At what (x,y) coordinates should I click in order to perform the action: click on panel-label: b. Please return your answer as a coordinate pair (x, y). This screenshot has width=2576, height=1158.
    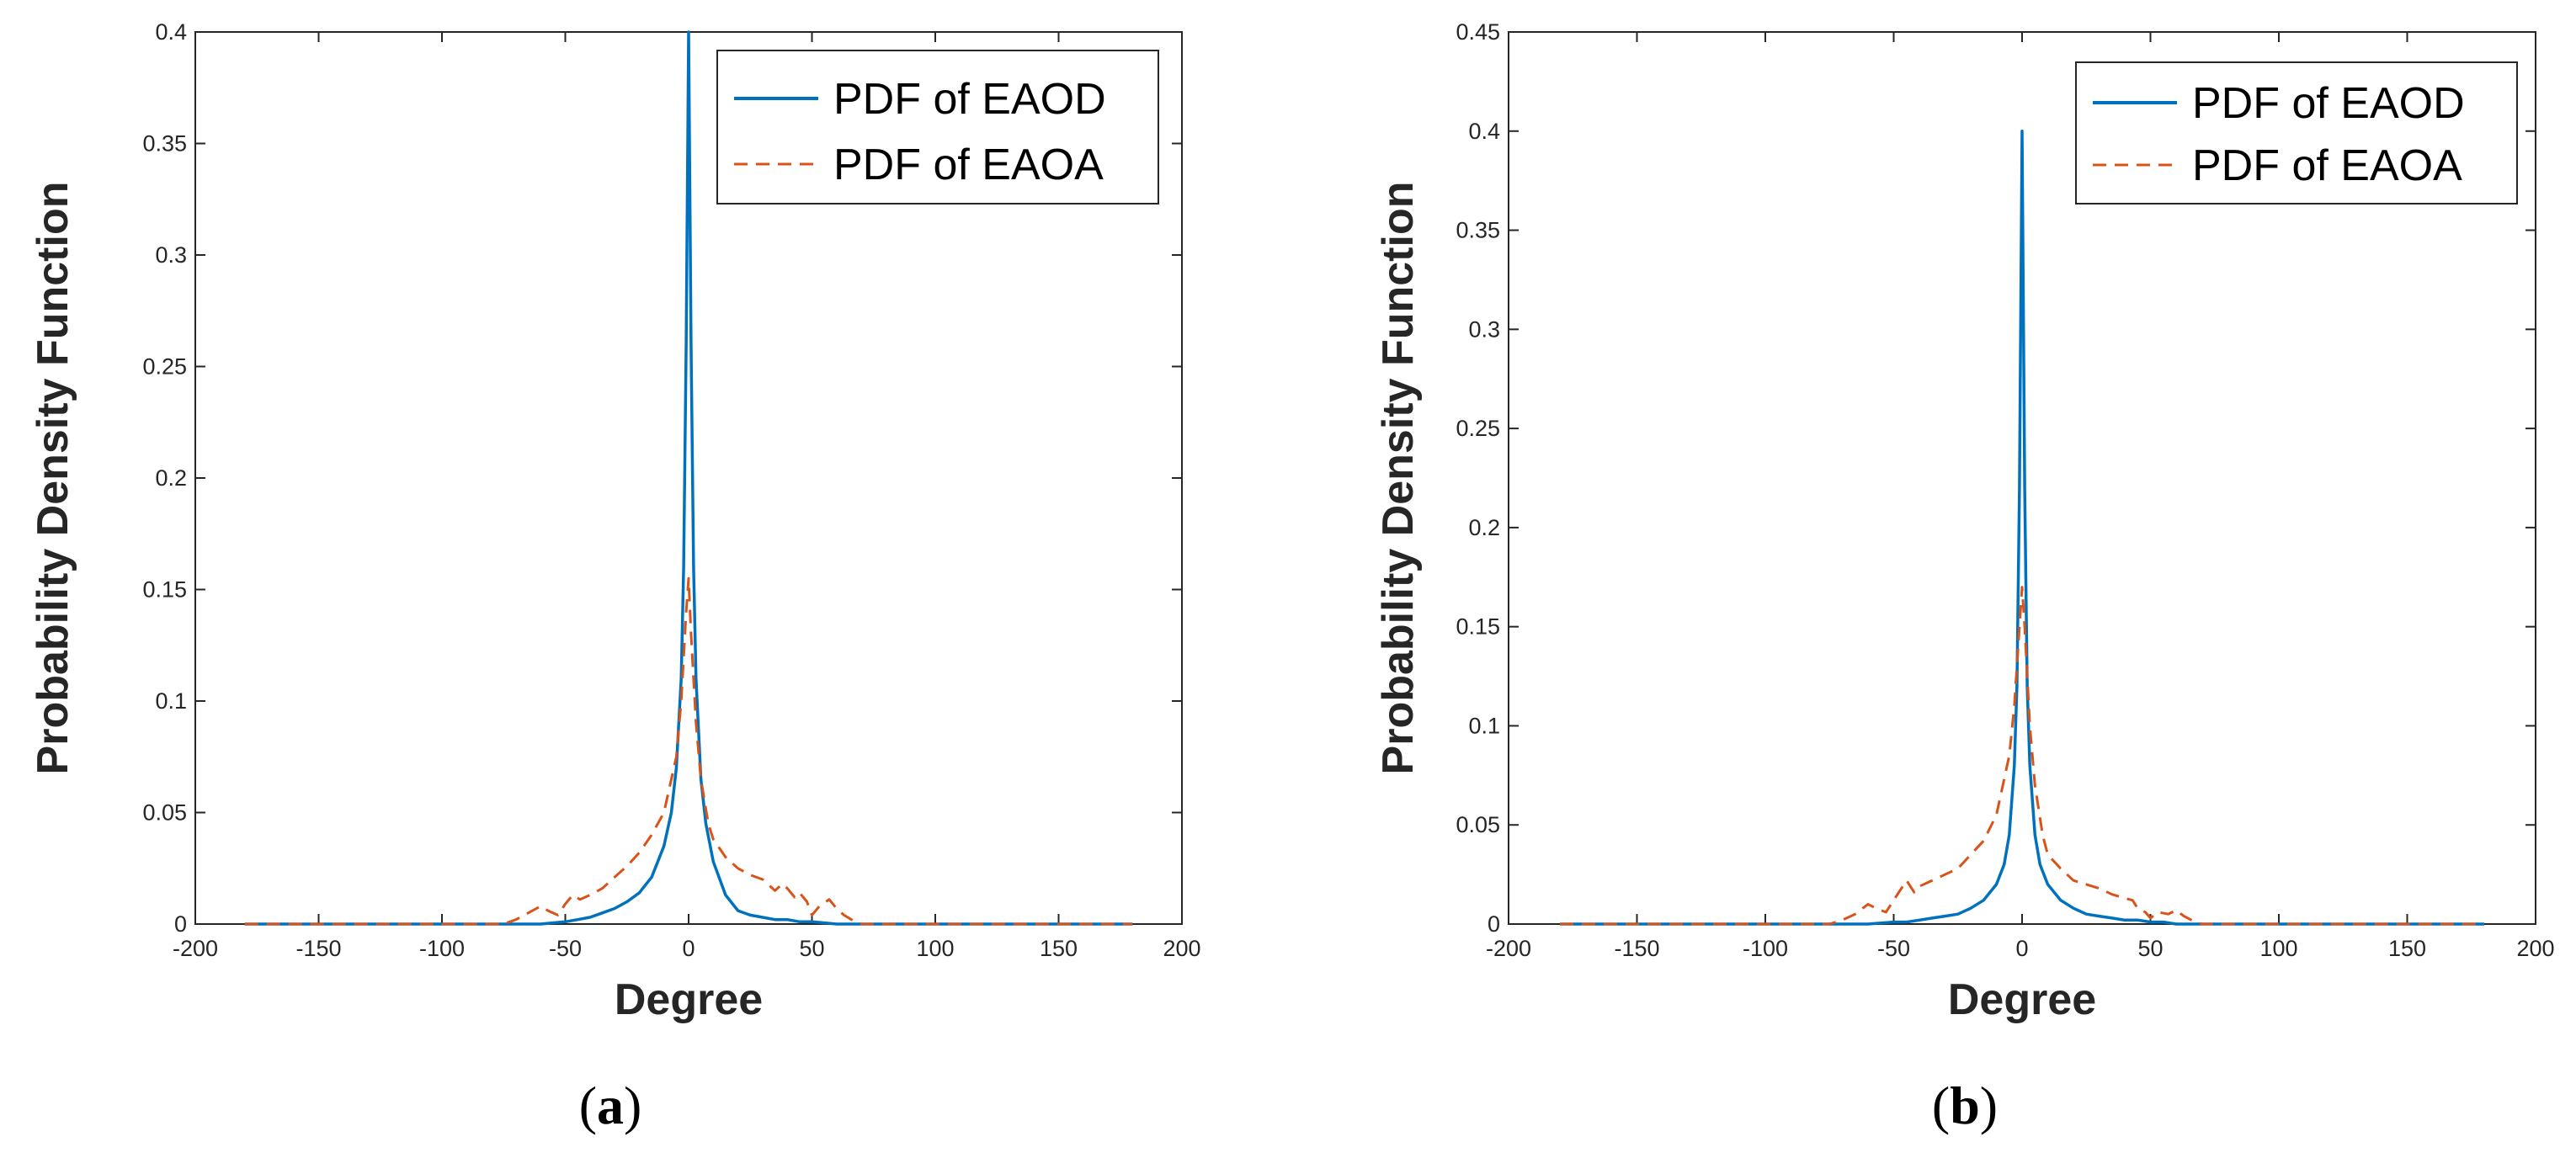
    Looking at the image, I should click on (1965, 1105).